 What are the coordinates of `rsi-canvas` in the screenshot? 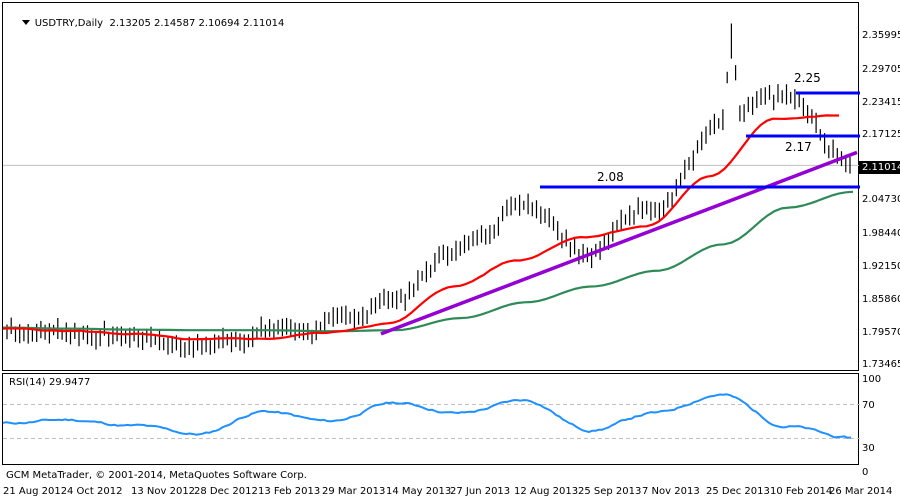 It's located at (431, 416).